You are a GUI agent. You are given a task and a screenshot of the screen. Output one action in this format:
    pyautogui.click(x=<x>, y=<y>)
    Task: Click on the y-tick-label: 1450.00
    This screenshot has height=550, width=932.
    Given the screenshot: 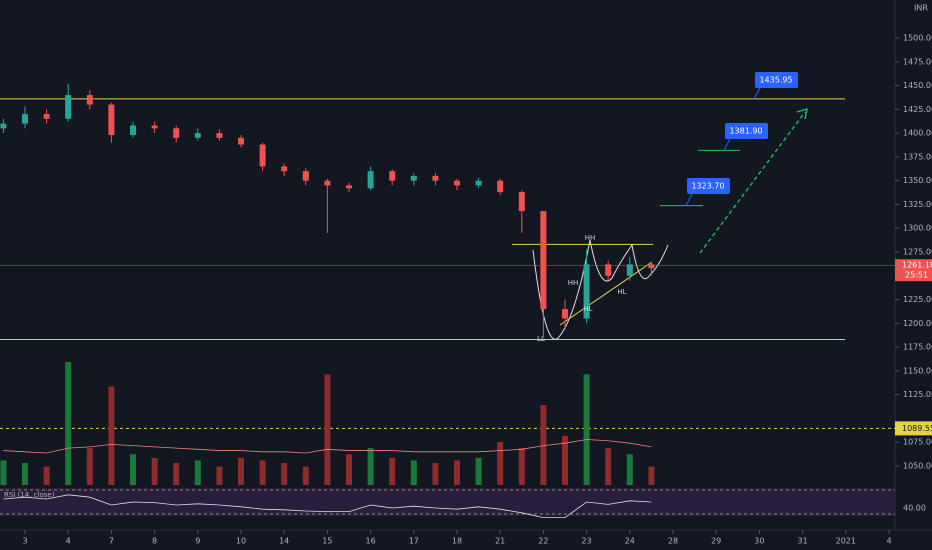 What is the action you would take?
    pyautogui.click(x=917, y=85)
    